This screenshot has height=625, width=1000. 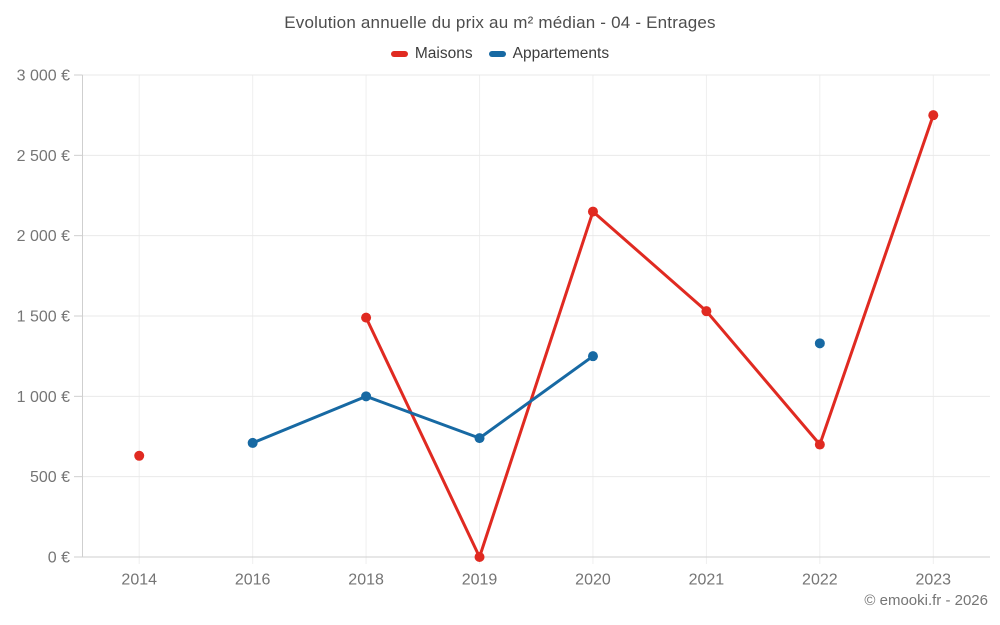 I want to click on data-point-appartements-2019, so click(x=479, y=438).